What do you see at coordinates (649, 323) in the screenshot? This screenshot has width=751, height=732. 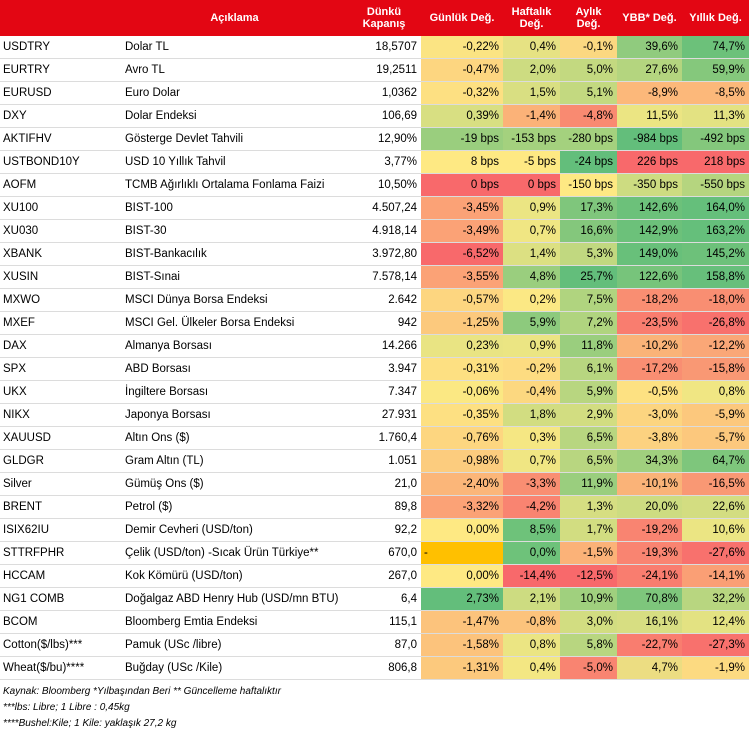 I see `cell-ytd: -23,5%` at bounding box center [649, 323].